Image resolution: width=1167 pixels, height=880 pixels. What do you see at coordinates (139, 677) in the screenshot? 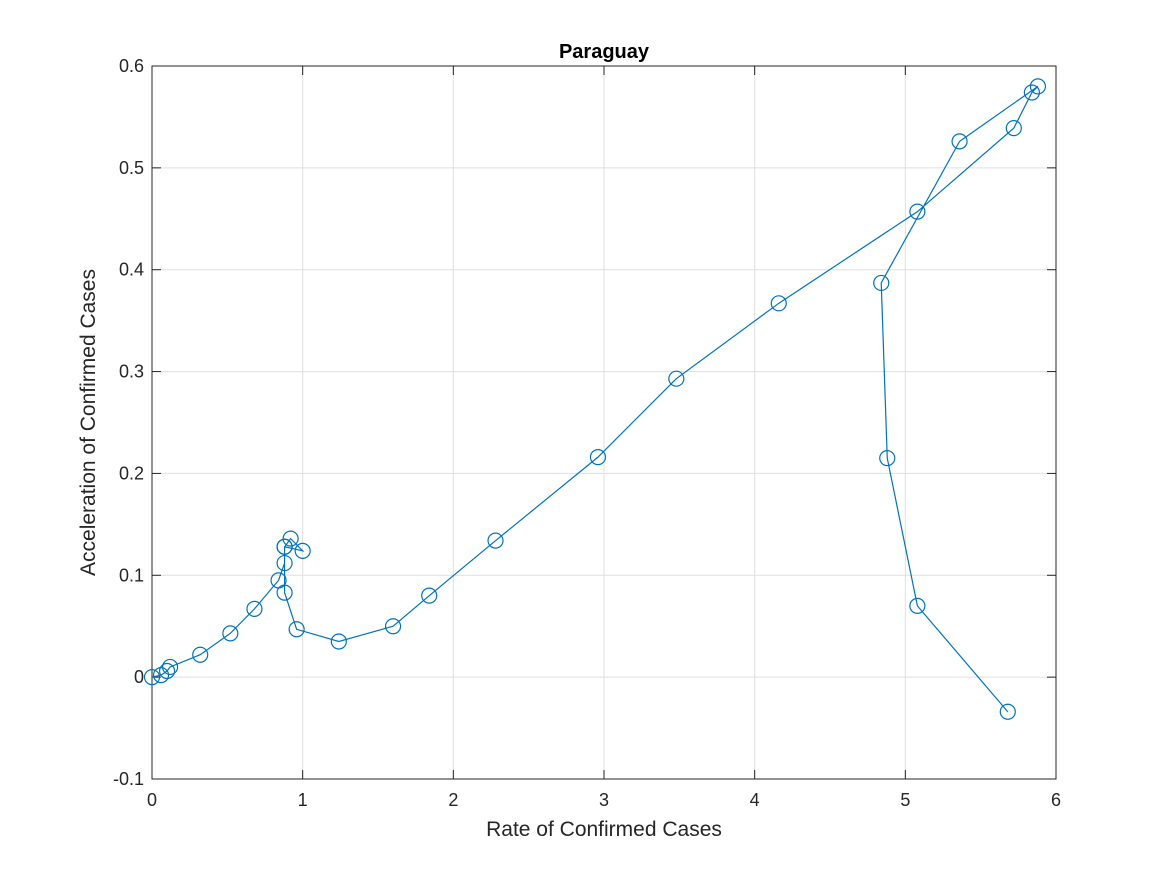
I see `y-tick-label: 0` at bounding box center [139, 677].